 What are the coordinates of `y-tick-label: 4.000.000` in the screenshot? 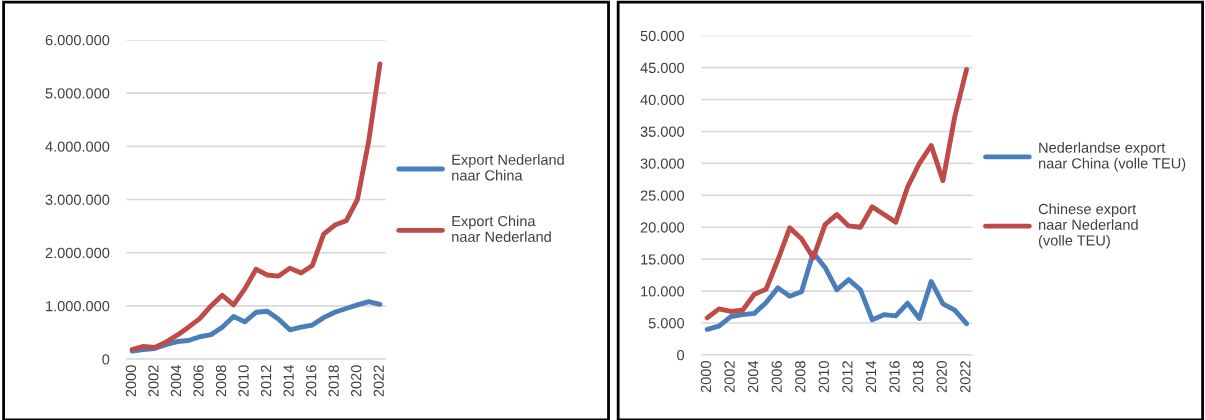 It's located at (77, 146).